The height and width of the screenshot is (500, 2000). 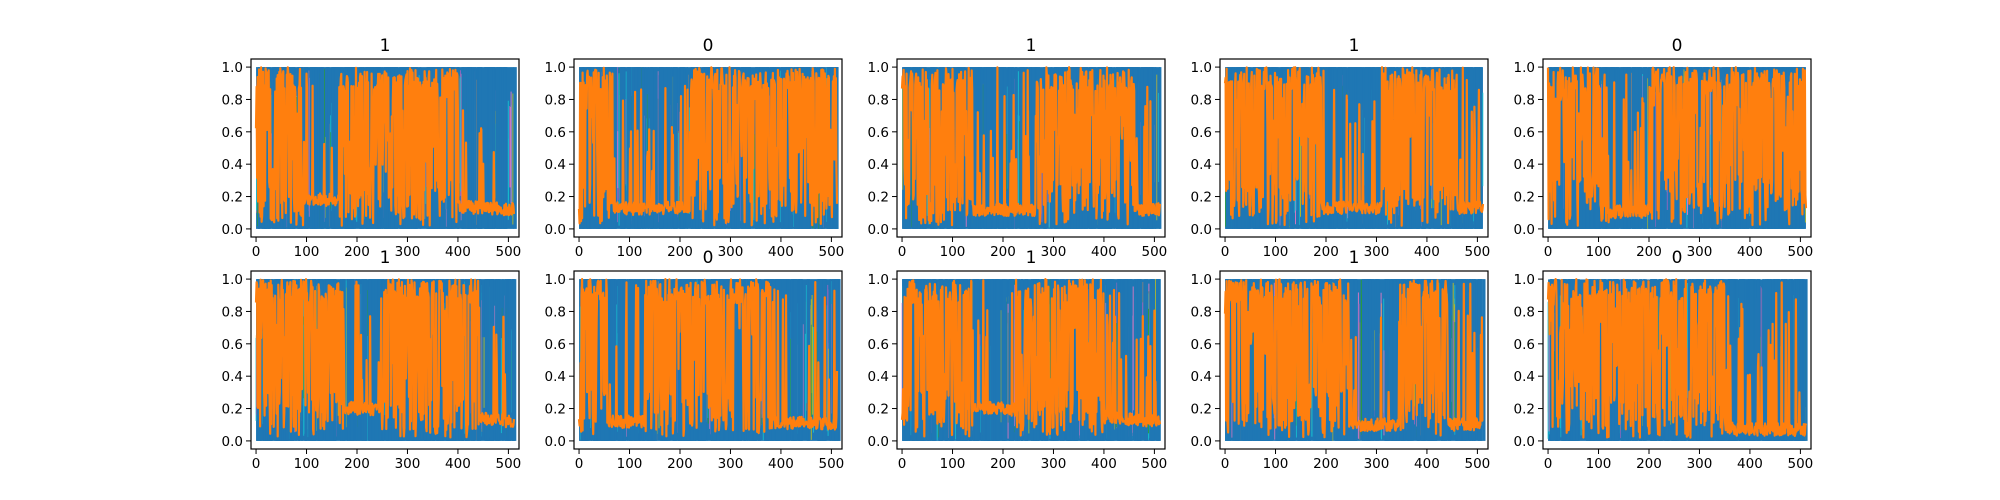 I want to click on subplot-9: 1 0 100 200 300 400 500 0.0 0.2 0.4 0.6 0.8 1.0, so click(x=1341, y=360).